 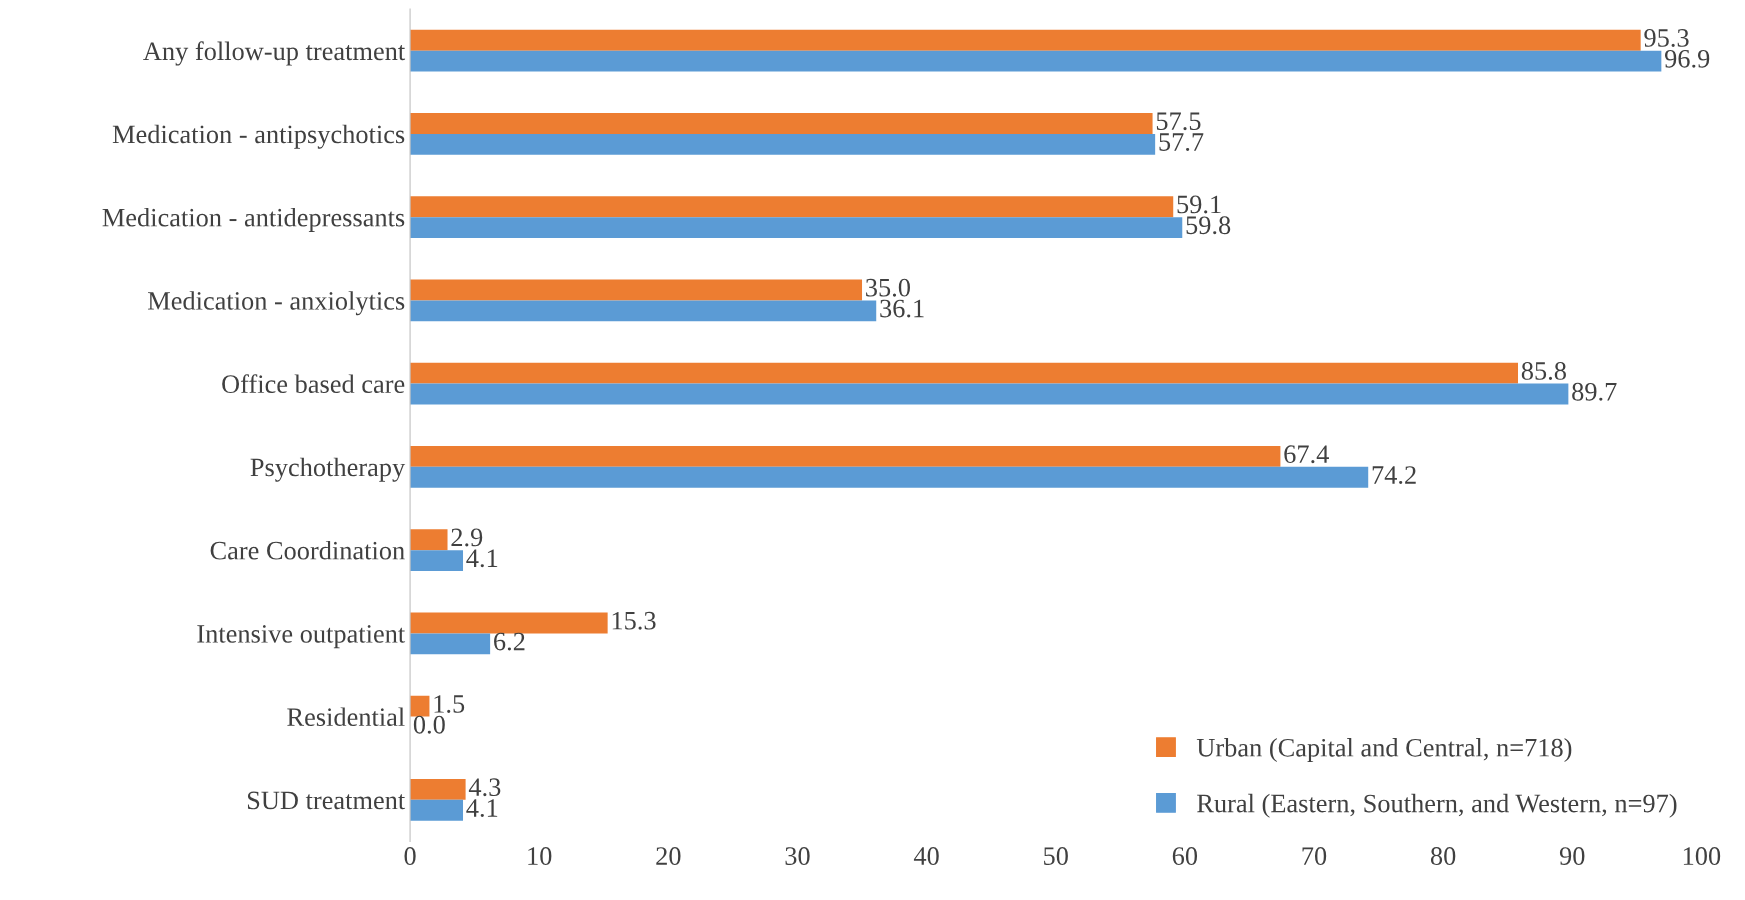 I want to click on x-tick-label: 0, so click(x=410, y=856).